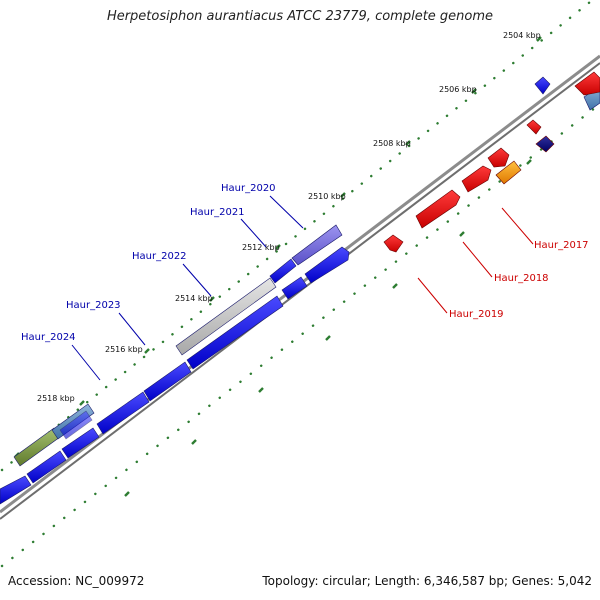 This screenshot has height=600, width=600. I want to click on gene-label-haur-2024: Haur_2024, so click(48, 337).